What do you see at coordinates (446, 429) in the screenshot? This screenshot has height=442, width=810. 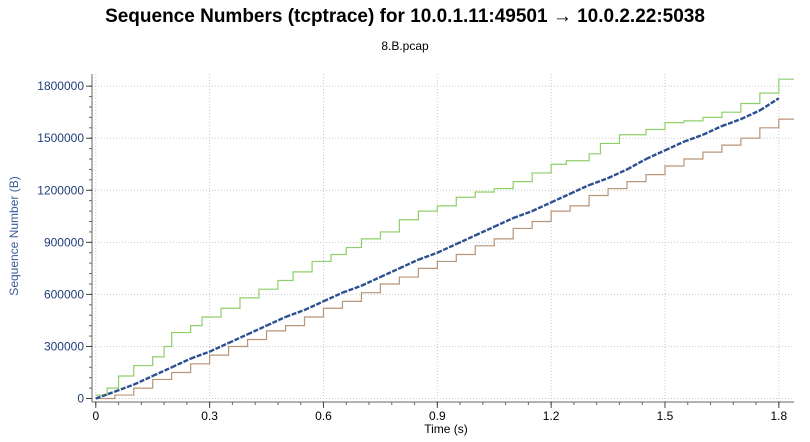 I see `x-axis-label: Time (s)` at bounding box center [446, 429].